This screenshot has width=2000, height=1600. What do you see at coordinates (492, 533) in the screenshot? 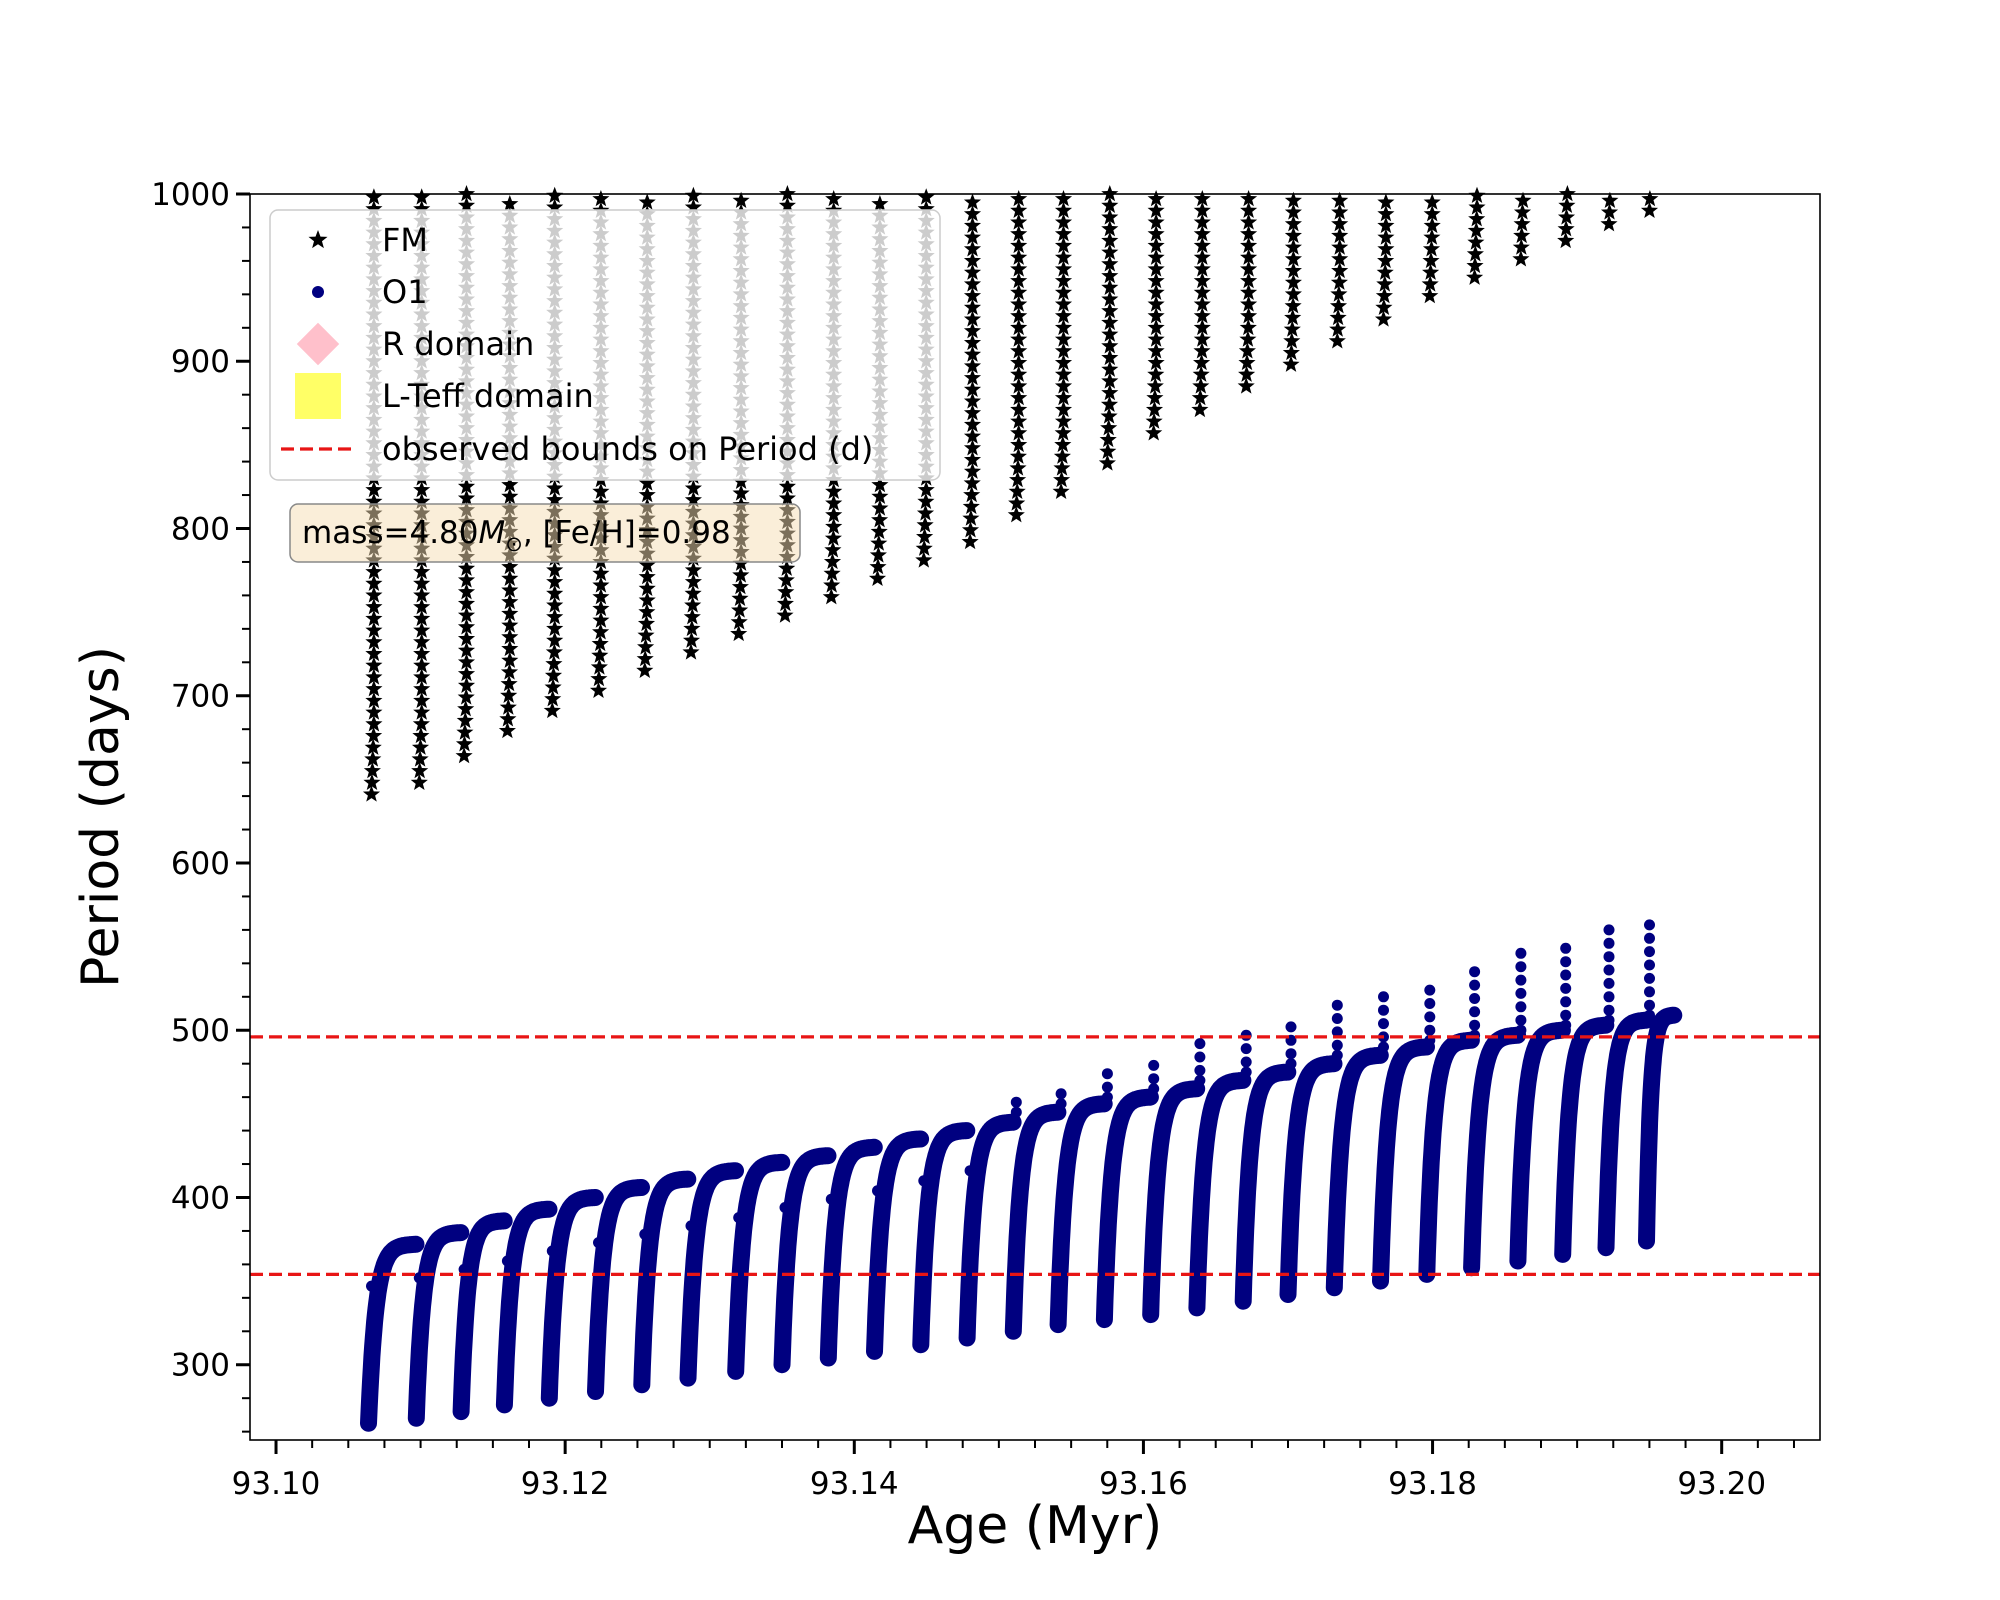
I see `annotation-symbol: M` at bounding box center [492, 533].